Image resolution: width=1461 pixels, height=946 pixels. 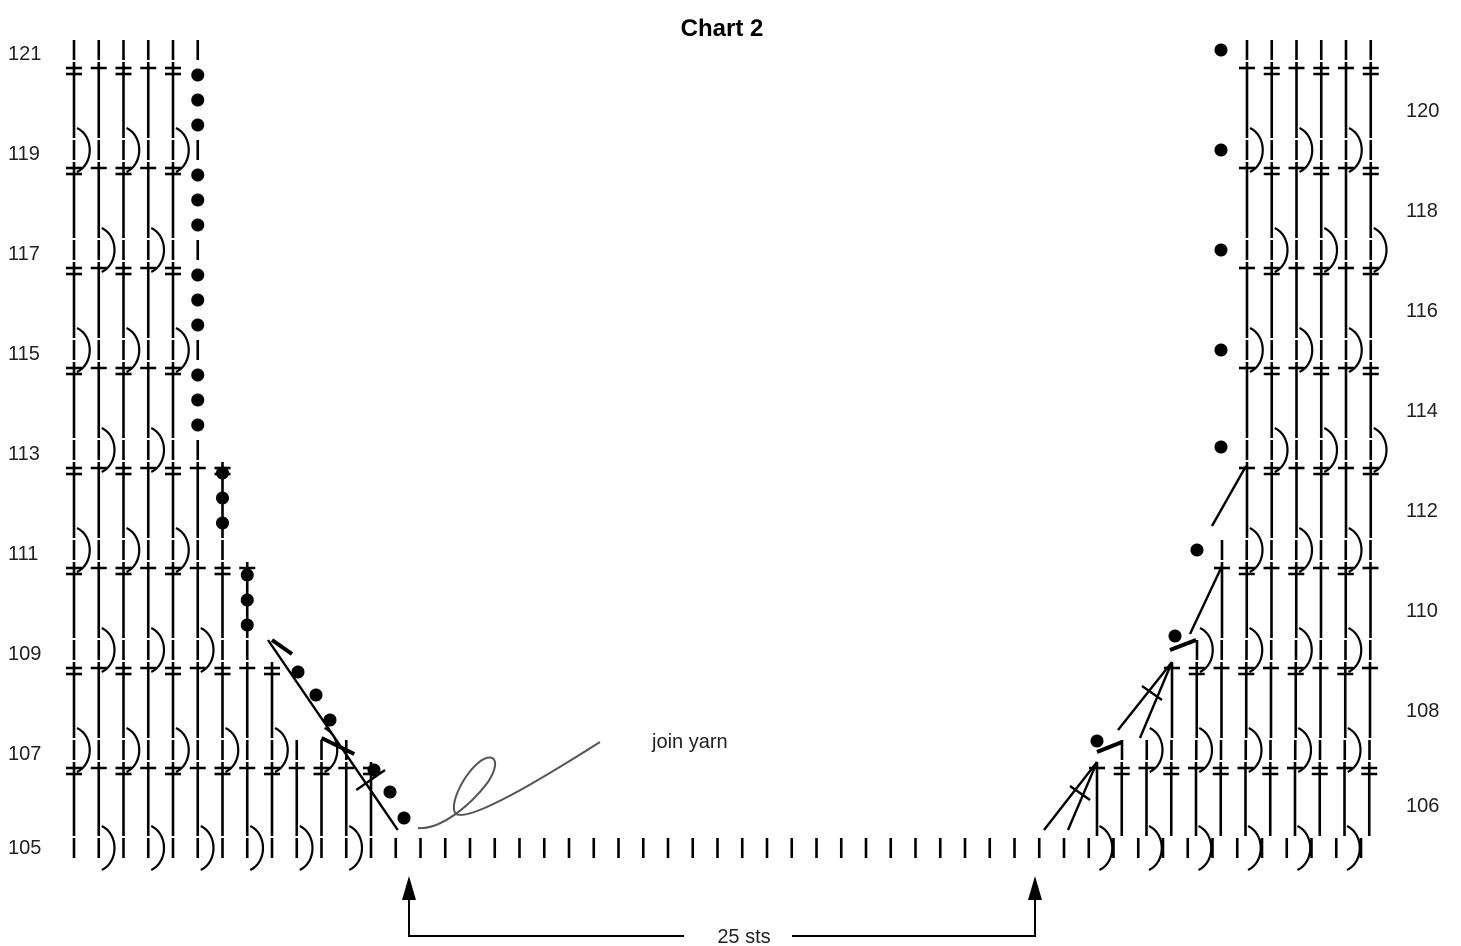 What do you see at coordinates (1422, 411) in the screenshot?
I see `row-label: 114` at bounding box center [1422, 411].